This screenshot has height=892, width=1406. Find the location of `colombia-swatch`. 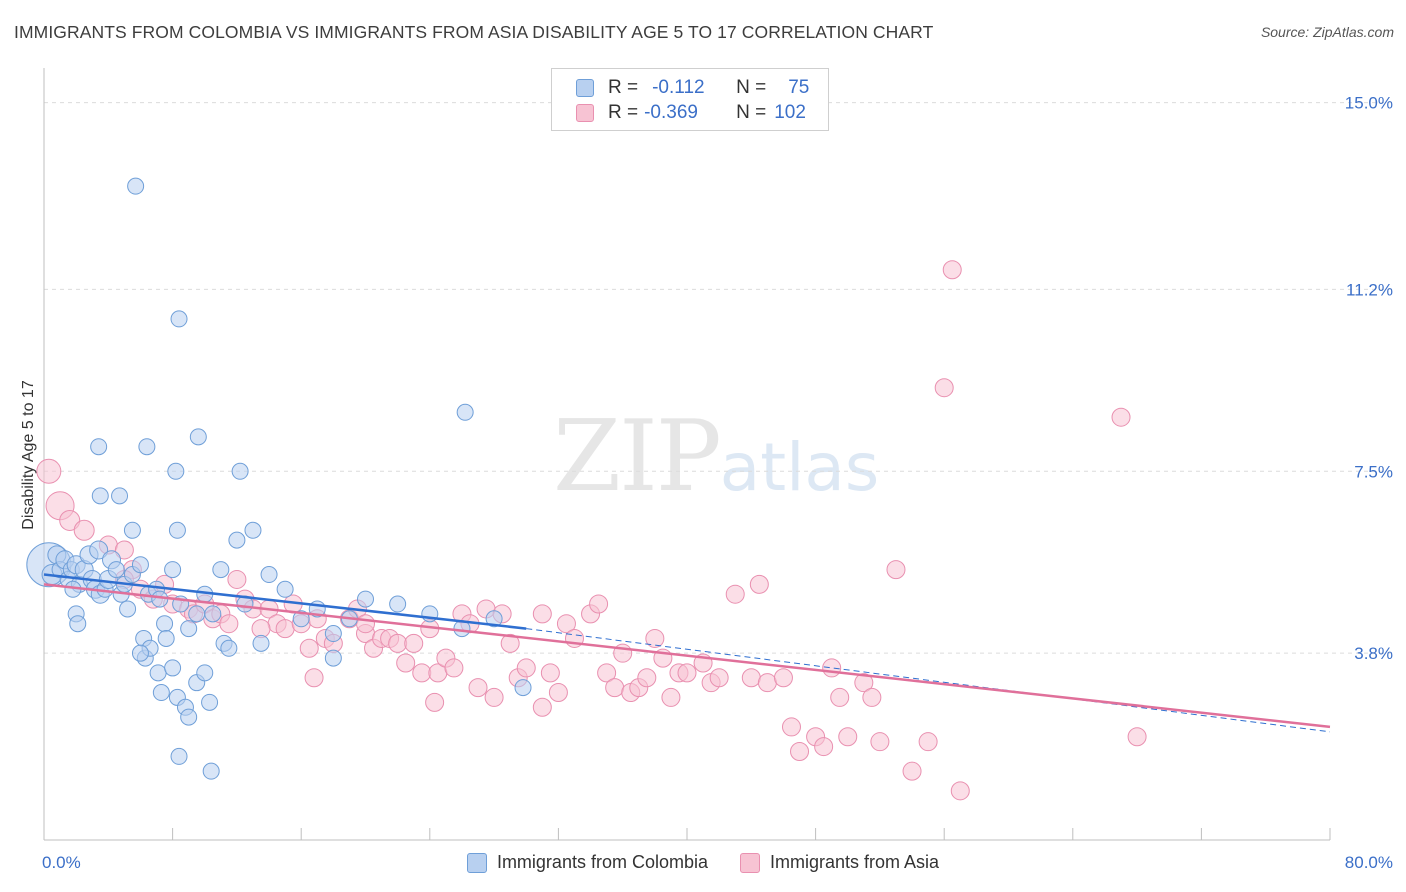

colombia-swatch is located at coordinates (585, 88).